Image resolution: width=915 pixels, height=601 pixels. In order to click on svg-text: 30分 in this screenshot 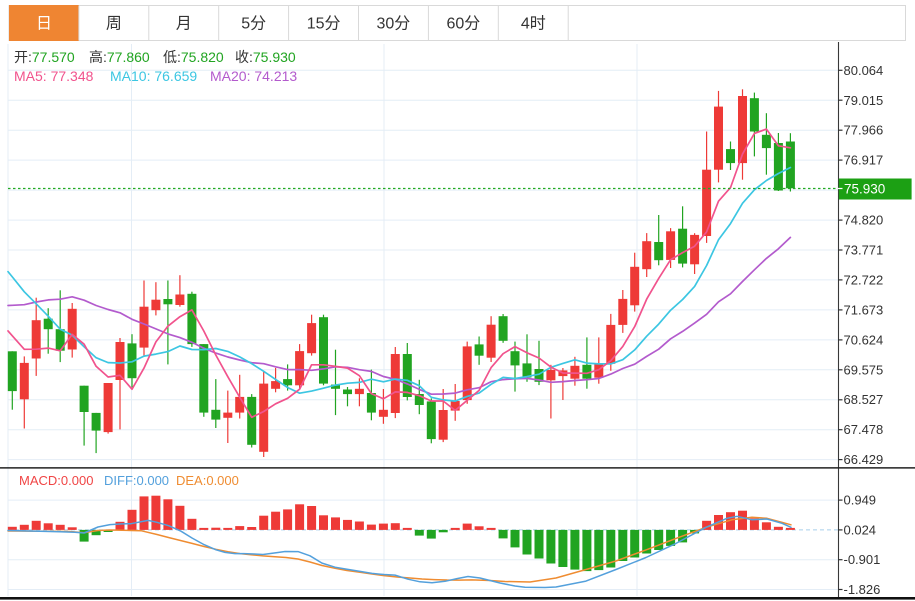, I will do `click(393, 24)`.